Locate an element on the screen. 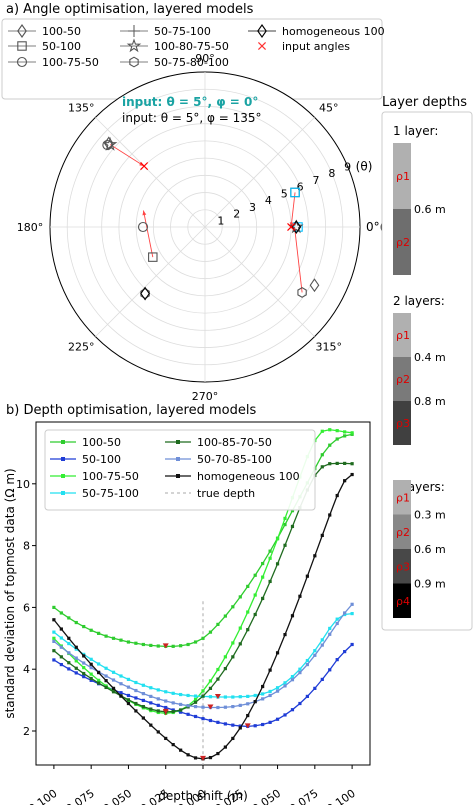 This screenshot has width=474, height=805. depth-label-1-1: 0.8 m is located at coordinates (430, 401).